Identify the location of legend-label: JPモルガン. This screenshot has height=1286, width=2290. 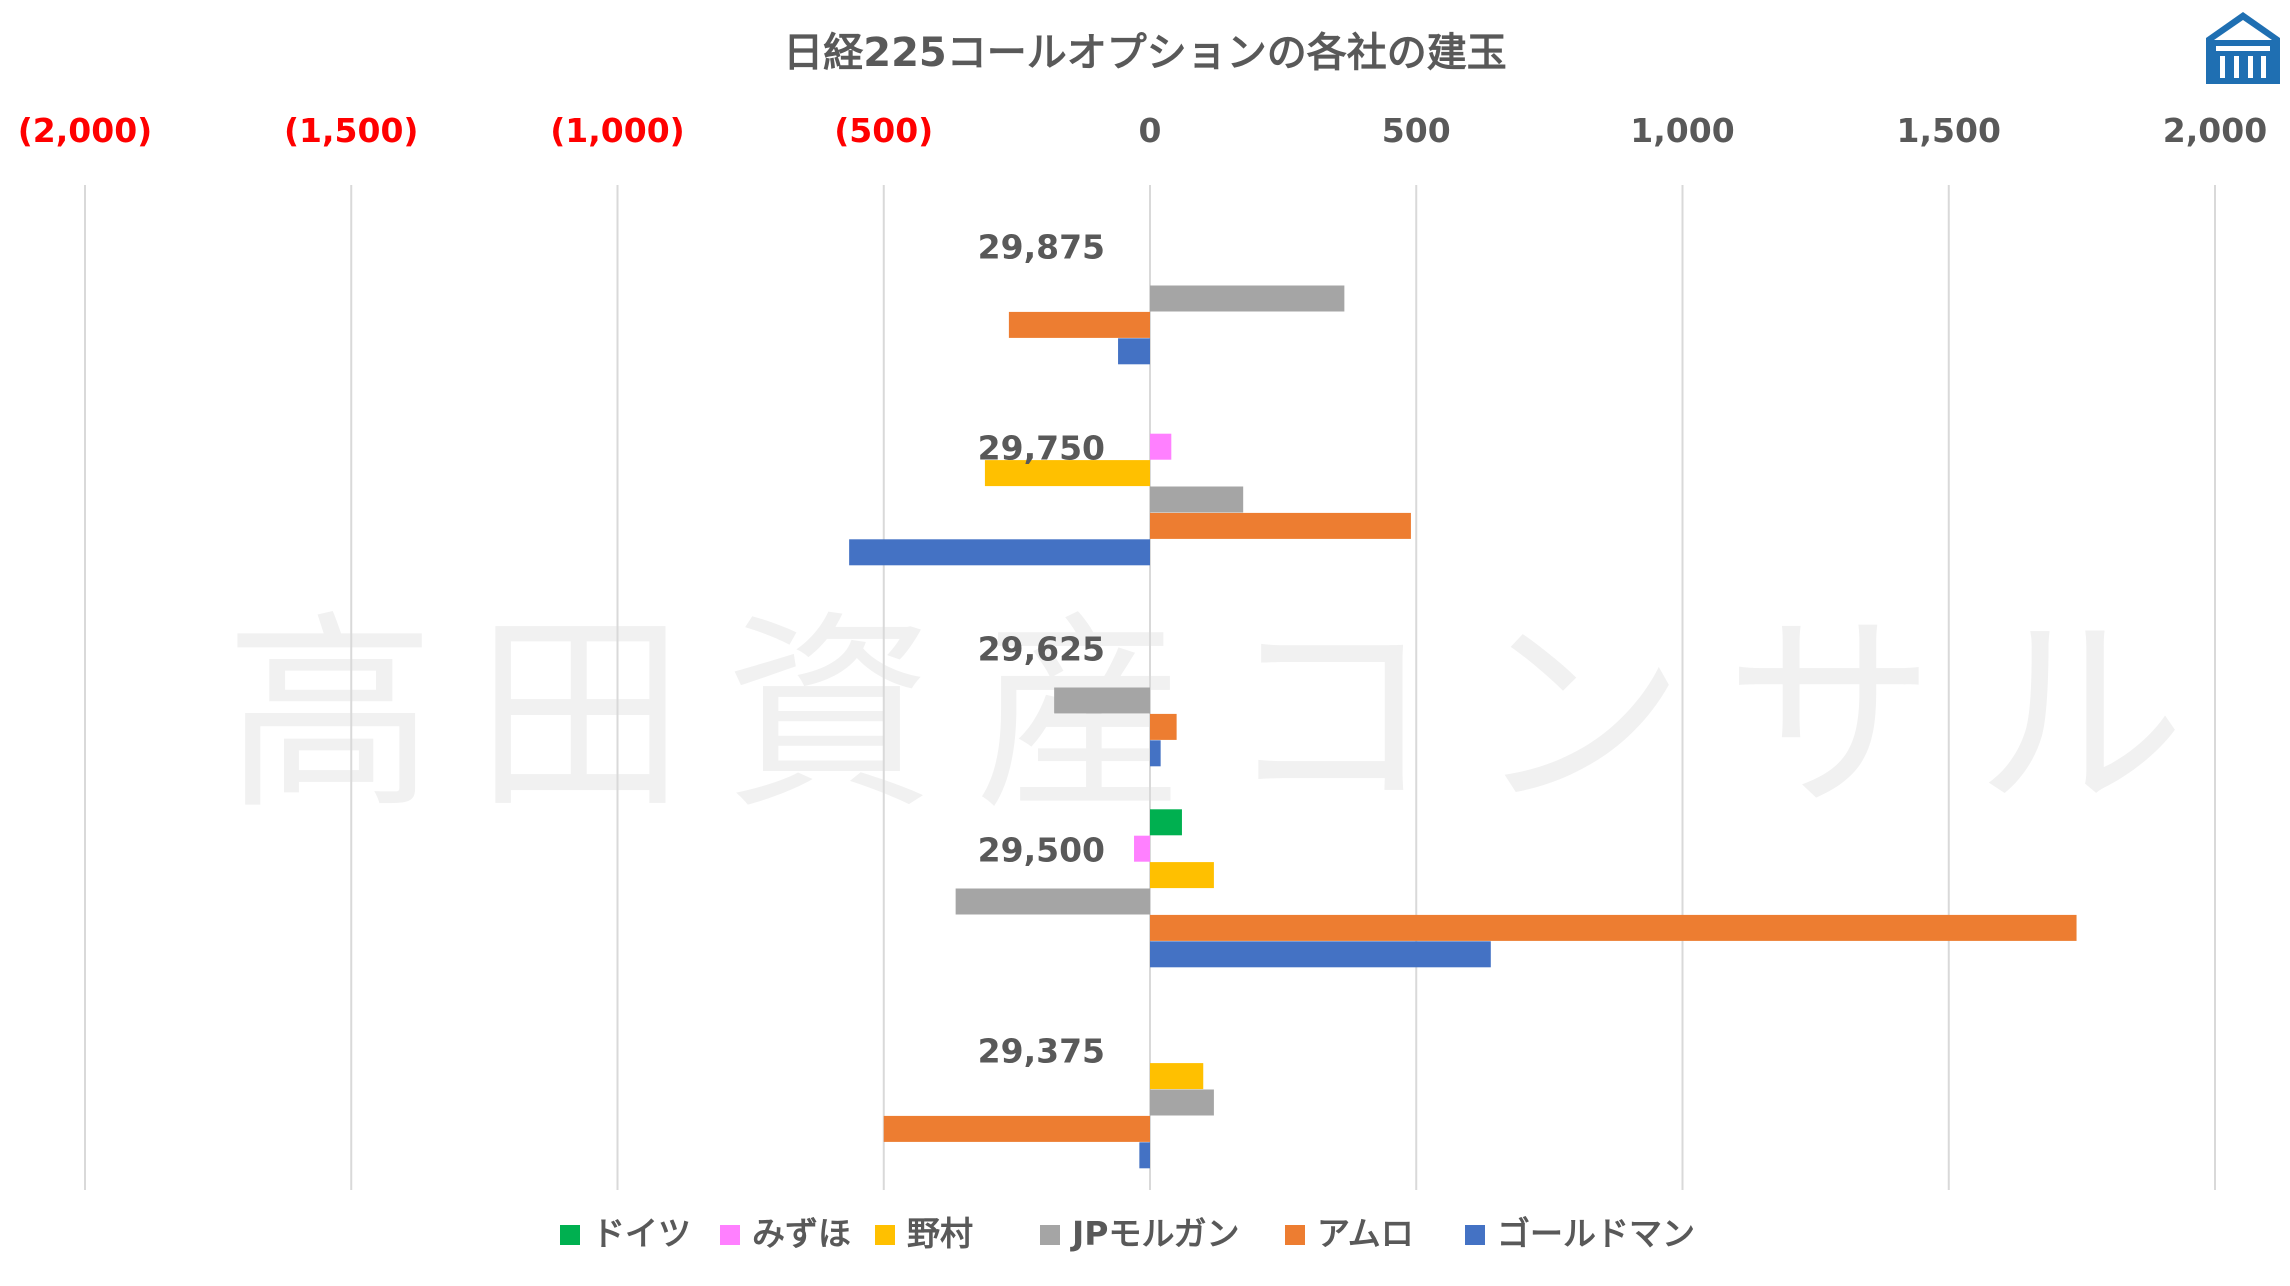
(1154, 1233).